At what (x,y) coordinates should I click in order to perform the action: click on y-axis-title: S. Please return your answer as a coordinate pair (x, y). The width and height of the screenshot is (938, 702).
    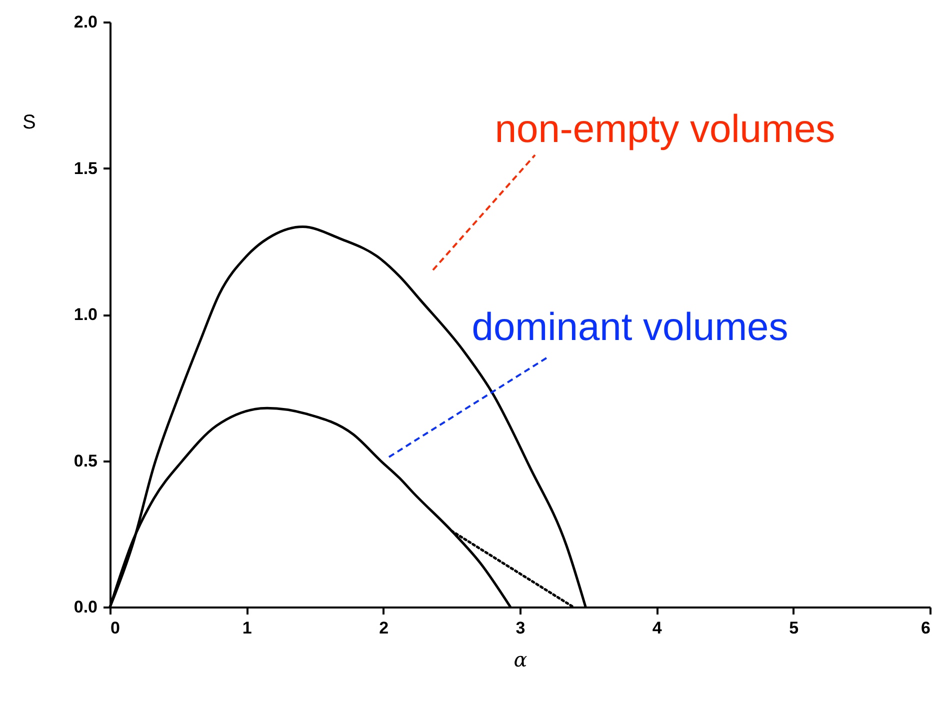
    Looking at the image, I should click on (29, 123).